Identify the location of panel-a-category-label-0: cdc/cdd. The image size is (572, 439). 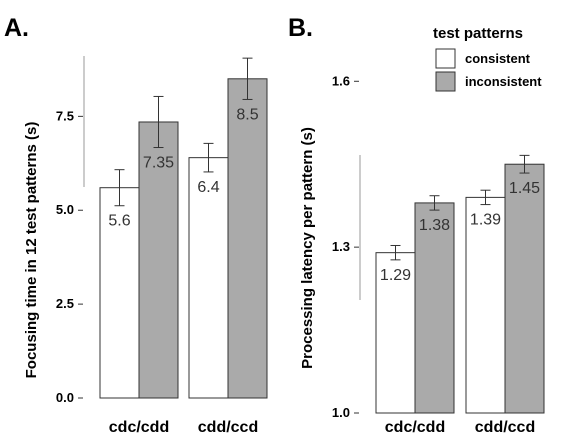
(139, 427).